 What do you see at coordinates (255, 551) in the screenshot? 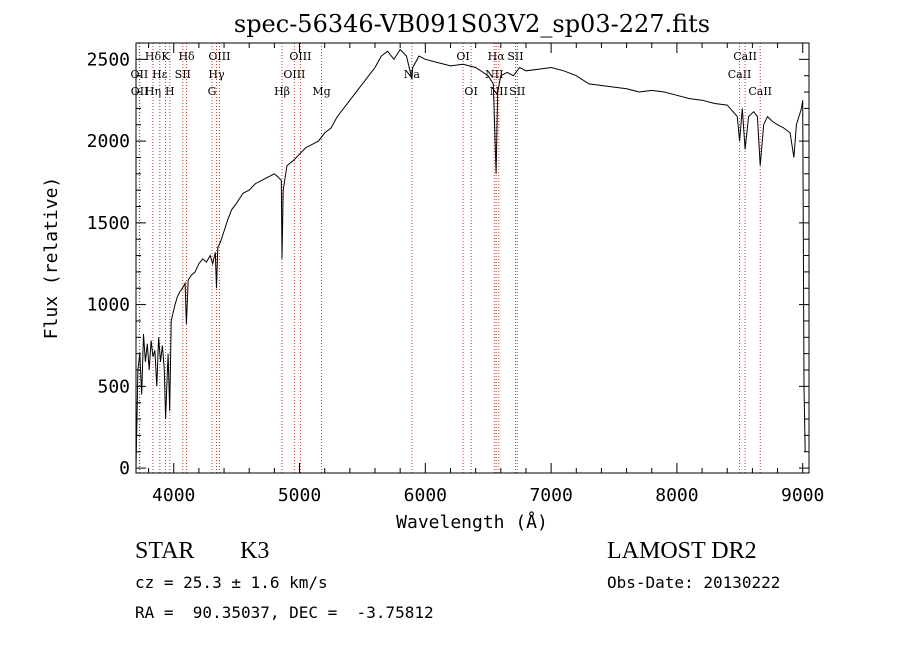
I see `object-subclass: K3` at bounding box center [255, 551].